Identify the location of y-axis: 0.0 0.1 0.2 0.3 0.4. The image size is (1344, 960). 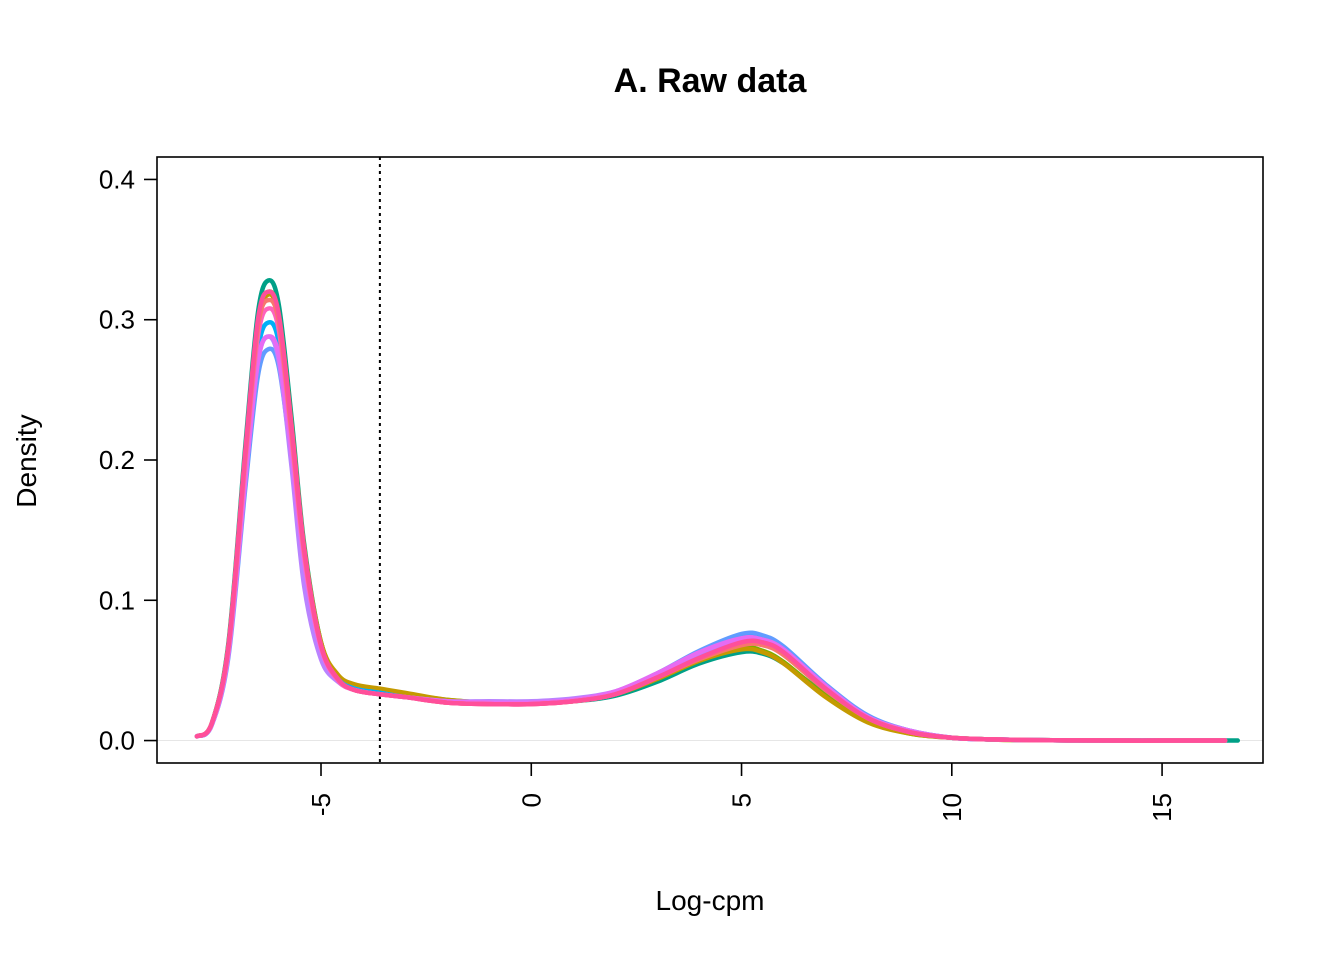
(128, 460).